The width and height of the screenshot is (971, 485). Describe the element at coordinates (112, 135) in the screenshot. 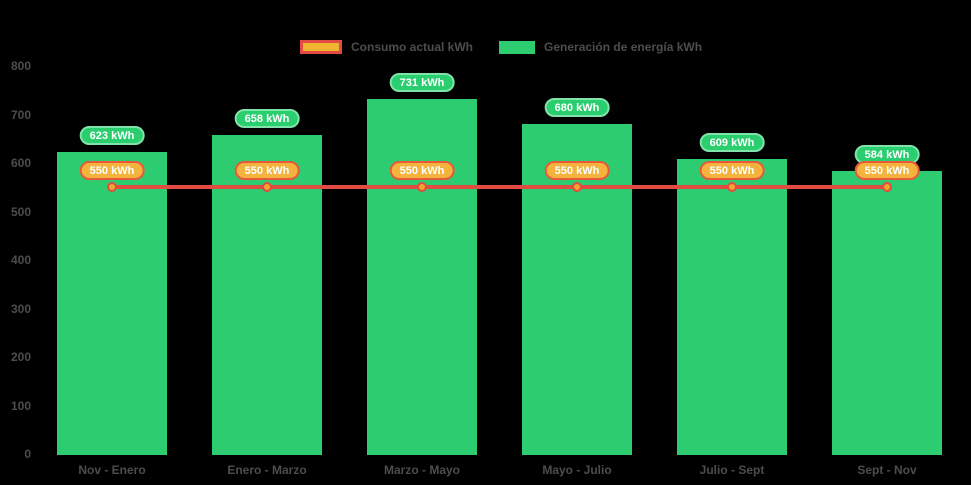

I see `generation-value-badge: 623 kWh` at that location.